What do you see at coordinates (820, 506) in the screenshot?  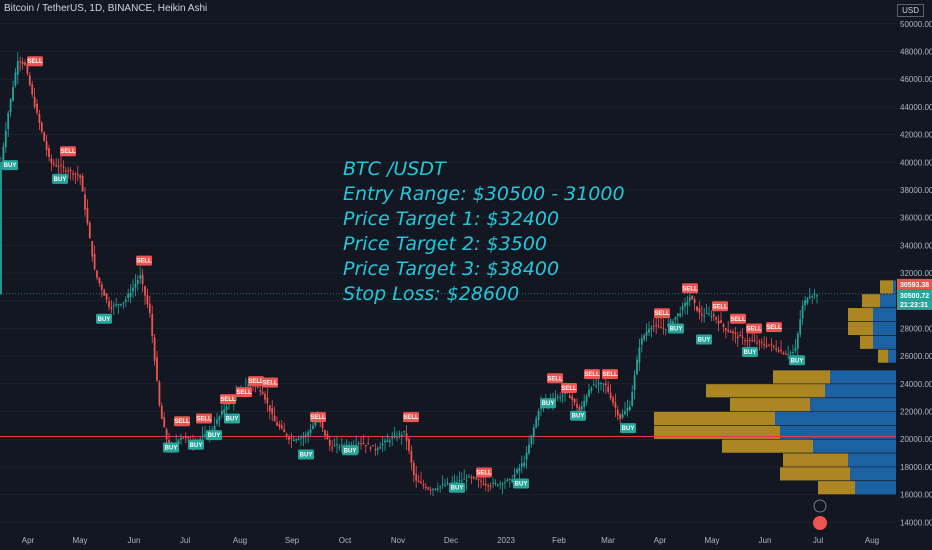 I see `lightning-icon` at bounding box center [820, 506].